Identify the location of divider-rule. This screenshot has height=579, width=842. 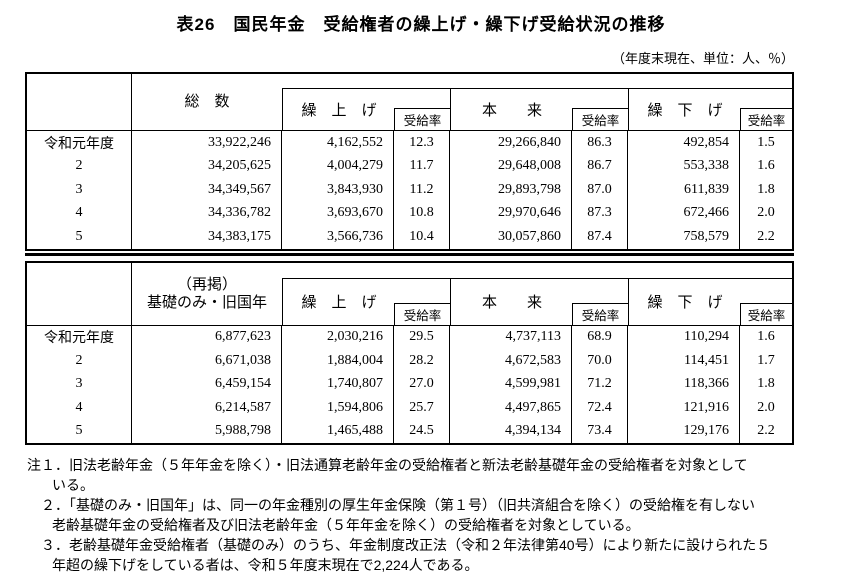
(409, 254).